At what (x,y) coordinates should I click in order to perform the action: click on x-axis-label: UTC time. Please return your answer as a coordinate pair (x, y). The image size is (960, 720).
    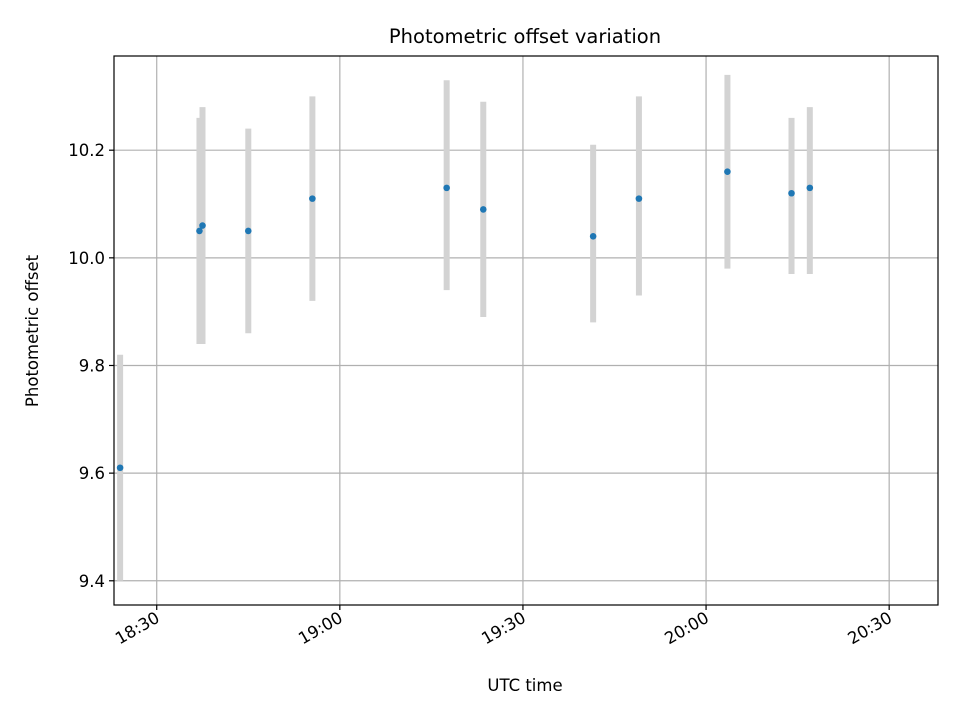
    Looking at the image, I should click on (524, 685).